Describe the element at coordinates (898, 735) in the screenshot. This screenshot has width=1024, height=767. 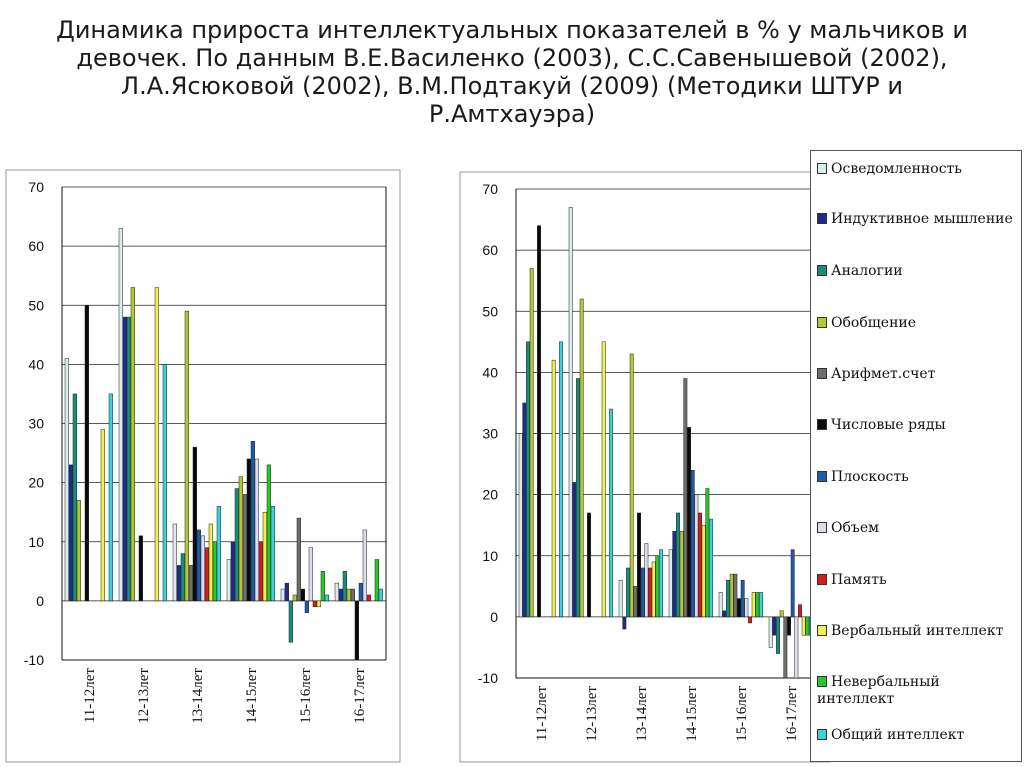
I see `legend-label: Общий интеллект` at that location.